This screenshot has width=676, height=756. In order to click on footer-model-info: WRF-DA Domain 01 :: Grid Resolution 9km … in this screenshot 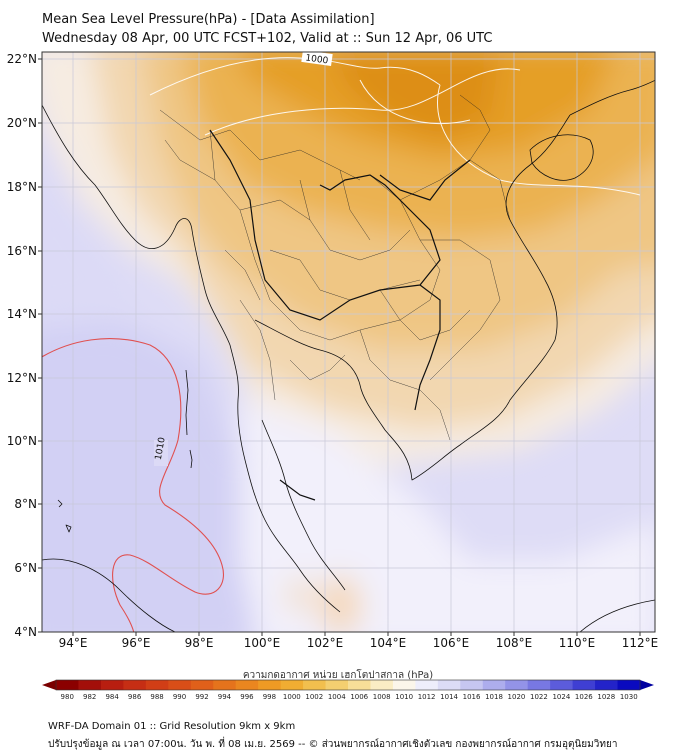, I will do `click(172, 726)`.